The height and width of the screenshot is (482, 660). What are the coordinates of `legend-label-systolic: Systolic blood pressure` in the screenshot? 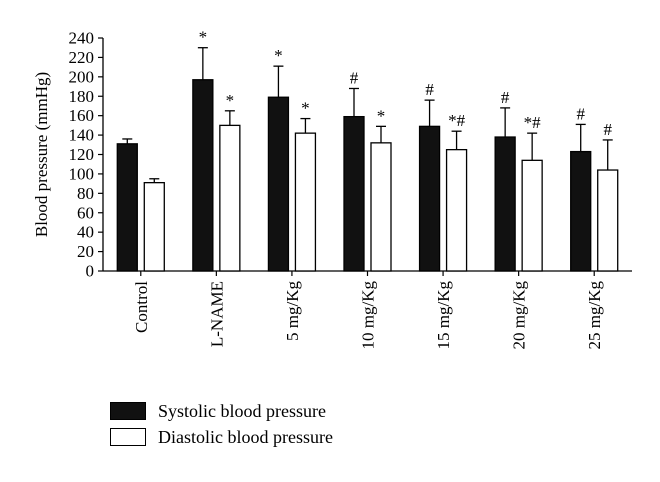 It's located at (242, 410).